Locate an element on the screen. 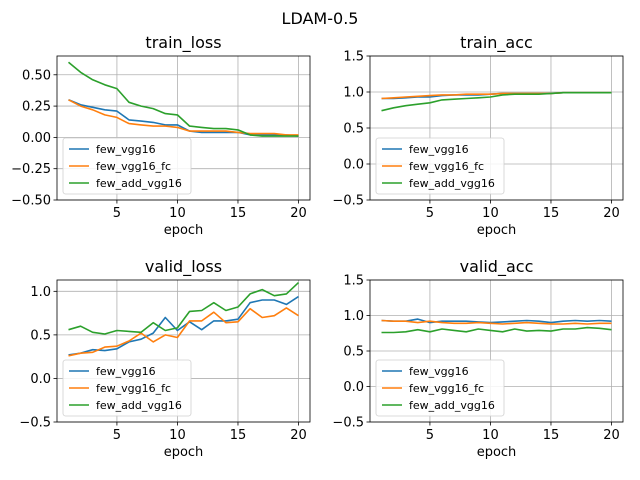 This screenshot has height=480, width=640. figure-suptitle: LDAM-0.5 is located at coordinates (320, 18).